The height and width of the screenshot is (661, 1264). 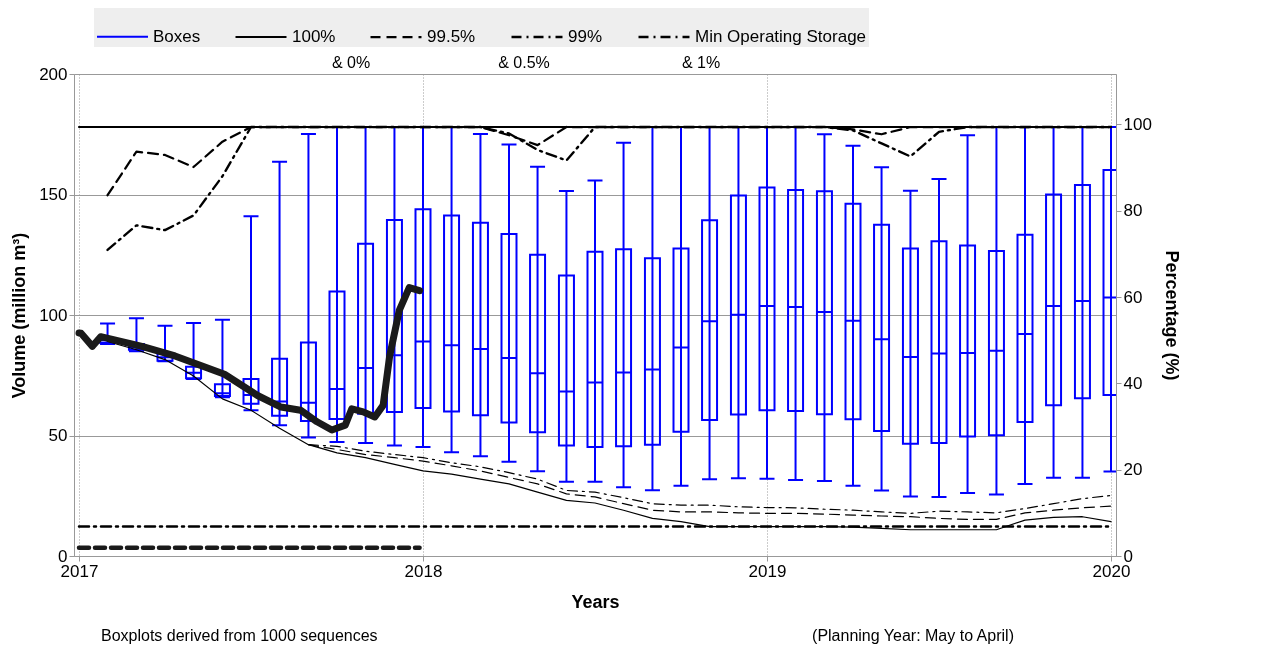 I want to click on y2-tick-label: 80, so click(x=1133, y=211).